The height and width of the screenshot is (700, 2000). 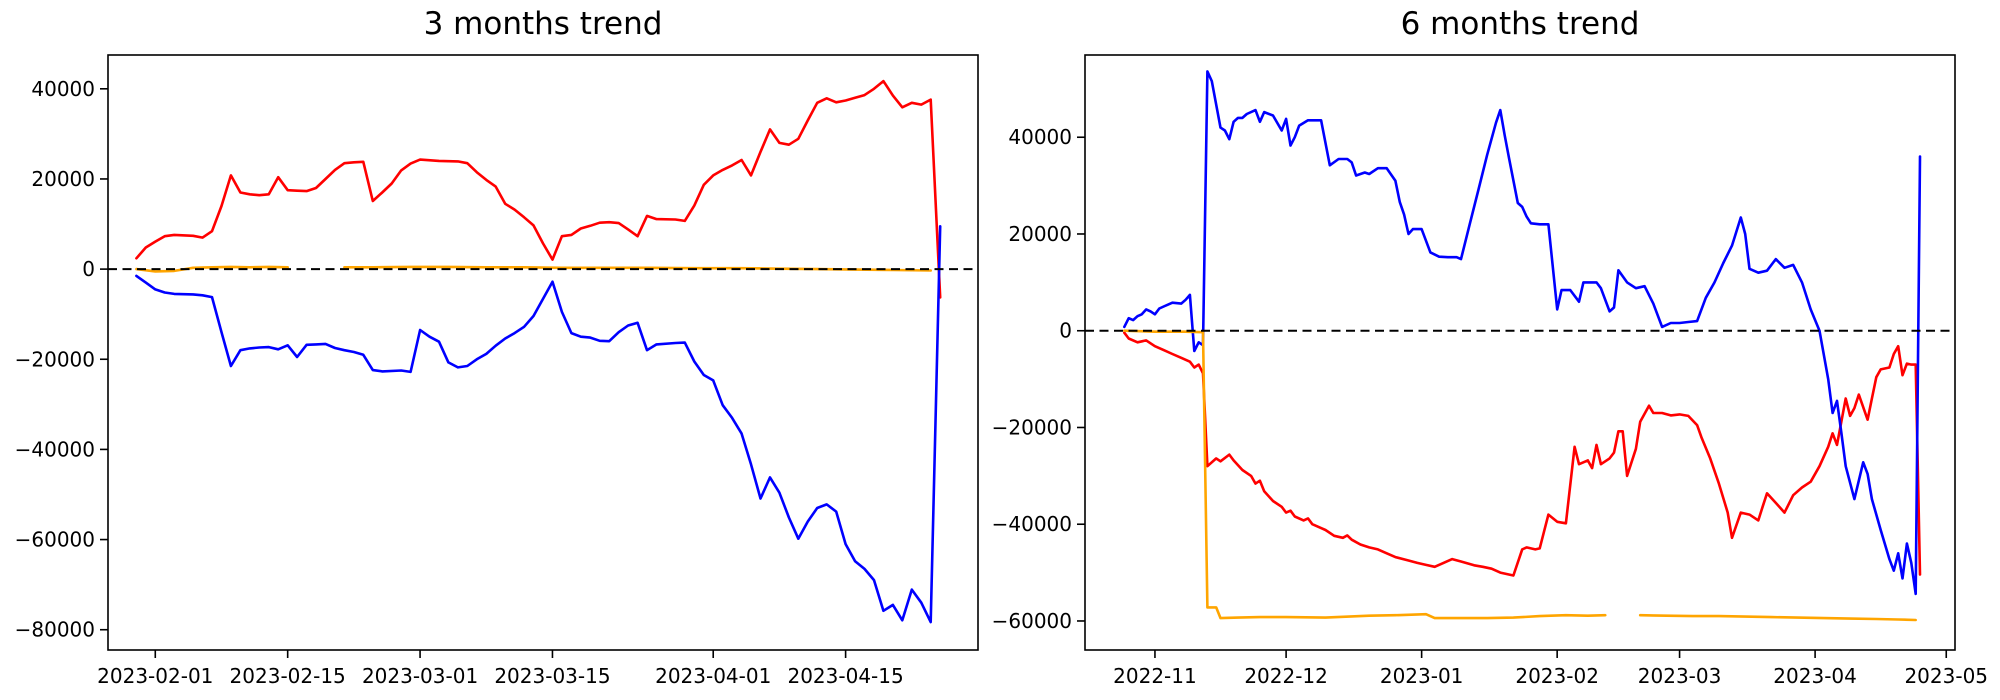 What do you see at coordinates (1680, 676) in the screenshot?
I see `right-chart-x-tick-label: 2023-03` at bounding box center [1680, 676].